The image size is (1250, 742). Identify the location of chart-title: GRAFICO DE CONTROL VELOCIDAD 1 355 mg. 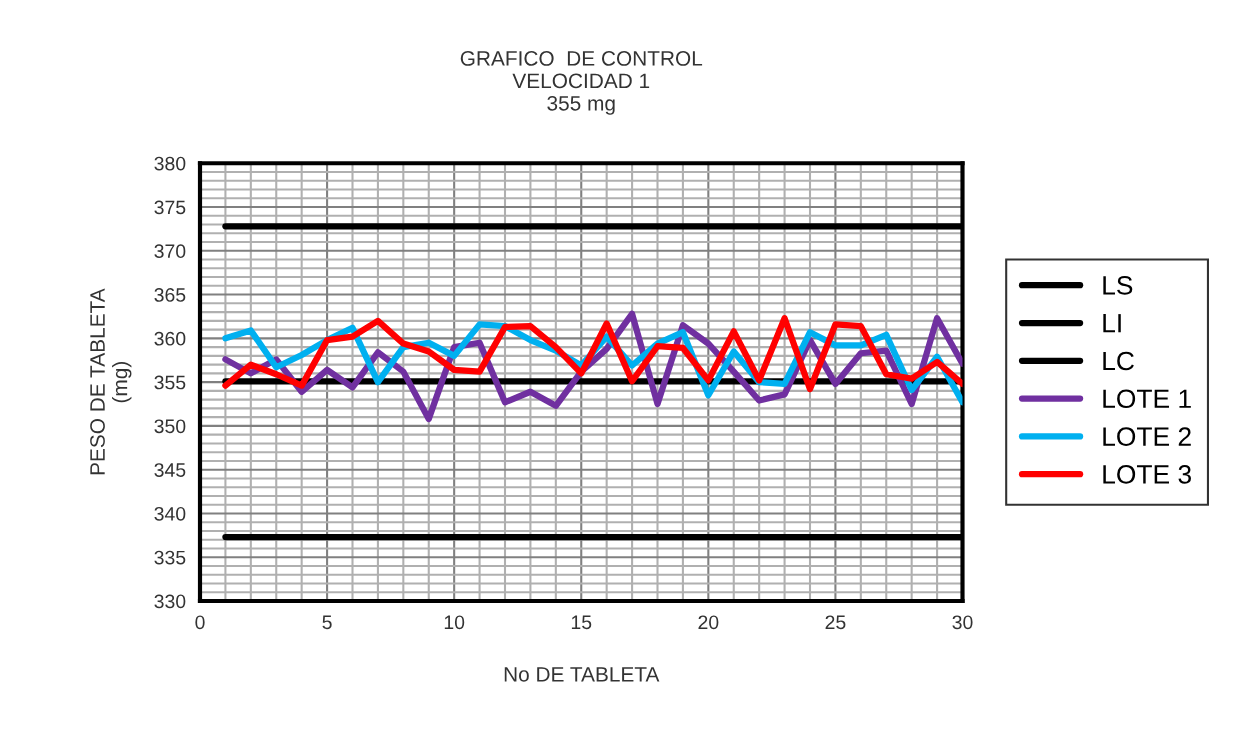
(581, 83).